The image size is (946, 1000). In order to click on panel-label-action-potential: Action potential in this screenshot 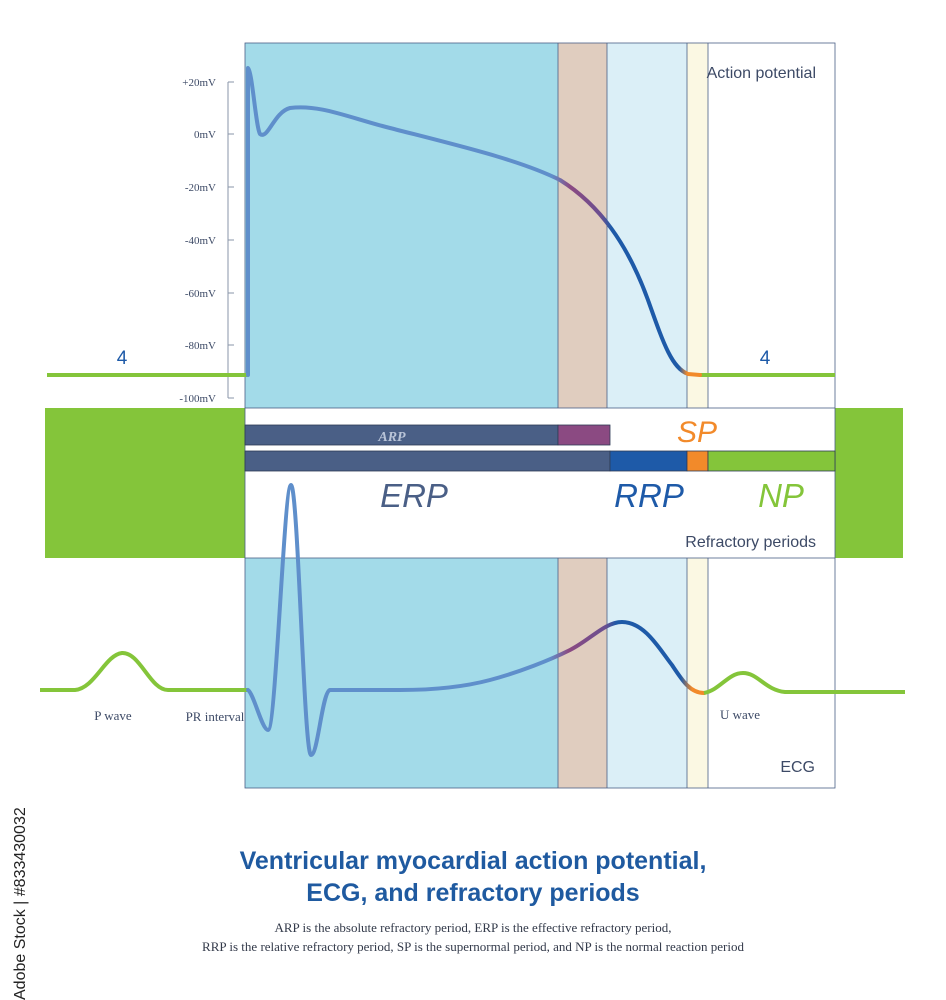, I will do `click(761, 73)`.